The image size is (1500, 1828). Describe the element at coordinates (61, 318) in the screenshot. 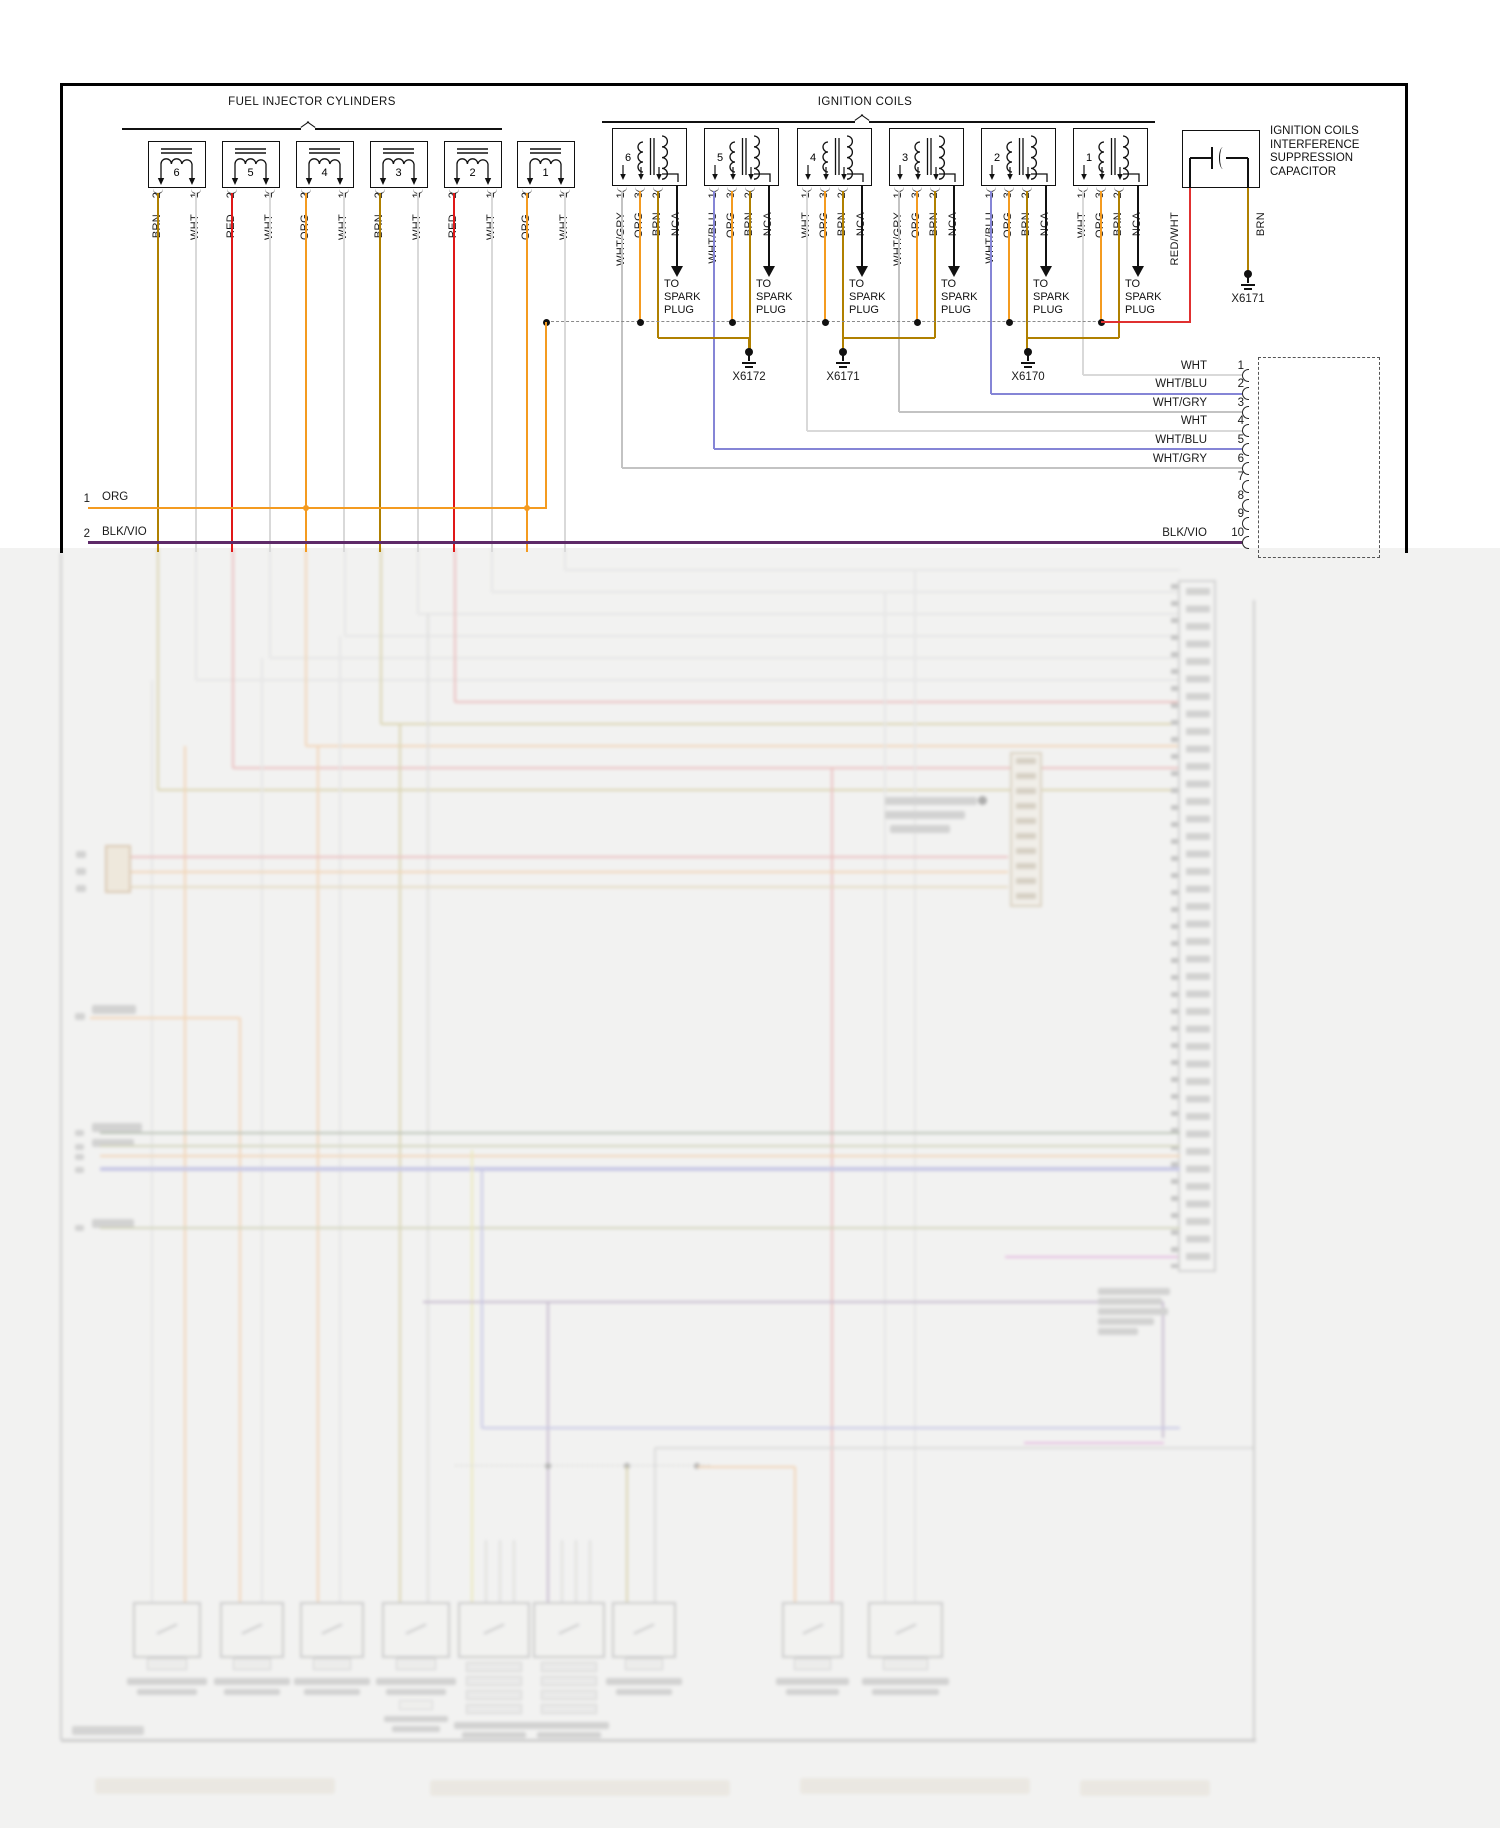

I see `page-border-left` at that location.